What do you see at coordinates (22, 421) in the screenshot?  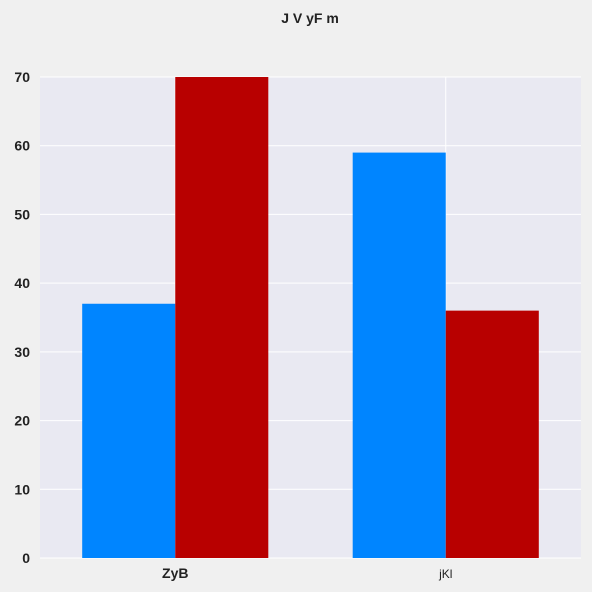 I see `y-tick-label: 20` at bounding box center [22, 421].